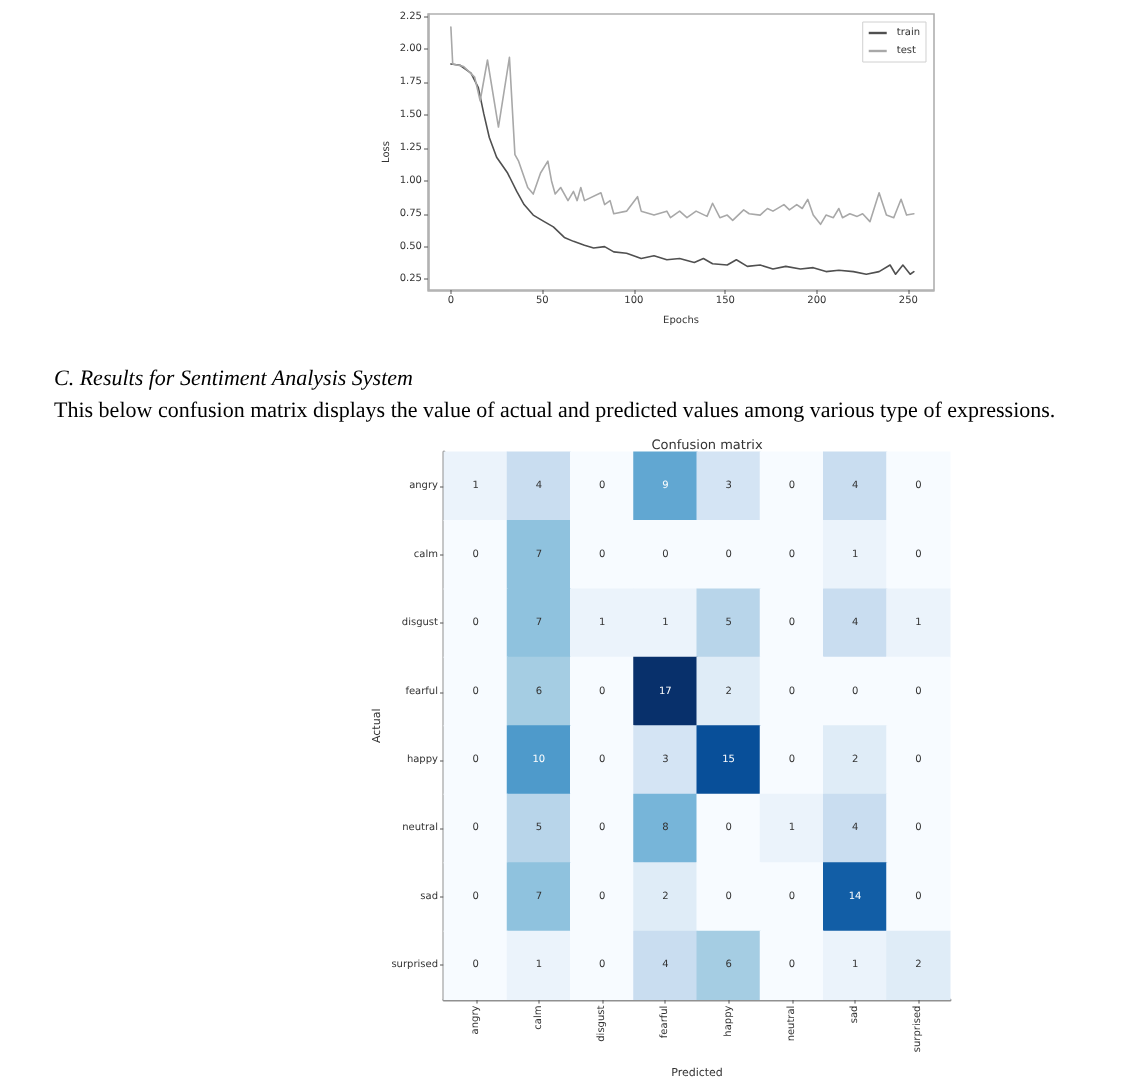 The image size is (1132, 1090). Describe the element at coordinates (555, 411) in the screenshot. I see `text: This below confusion matrix displays the value of actual and predicted values among various type of expressions.` at that location.